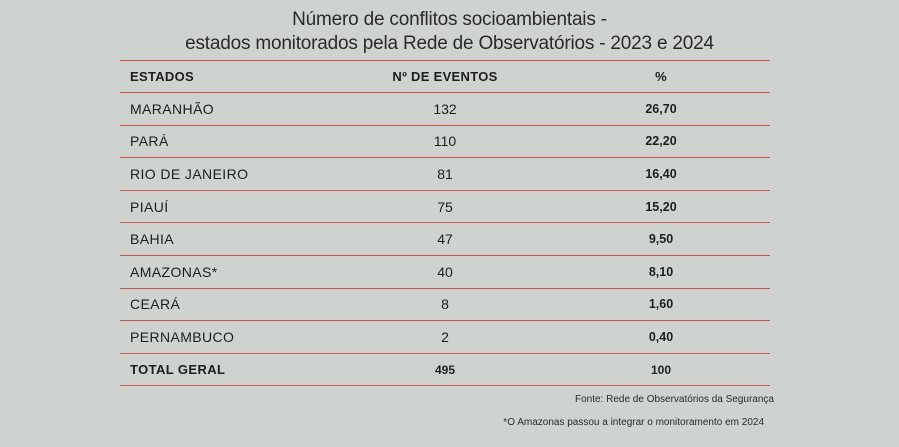 This screenshot has height=447, width=899. What do you see at coordinates (189, 173) in the screenshot?
I see `state-cell: RIO DE JANEIRO` at bounding box center [189, 173].